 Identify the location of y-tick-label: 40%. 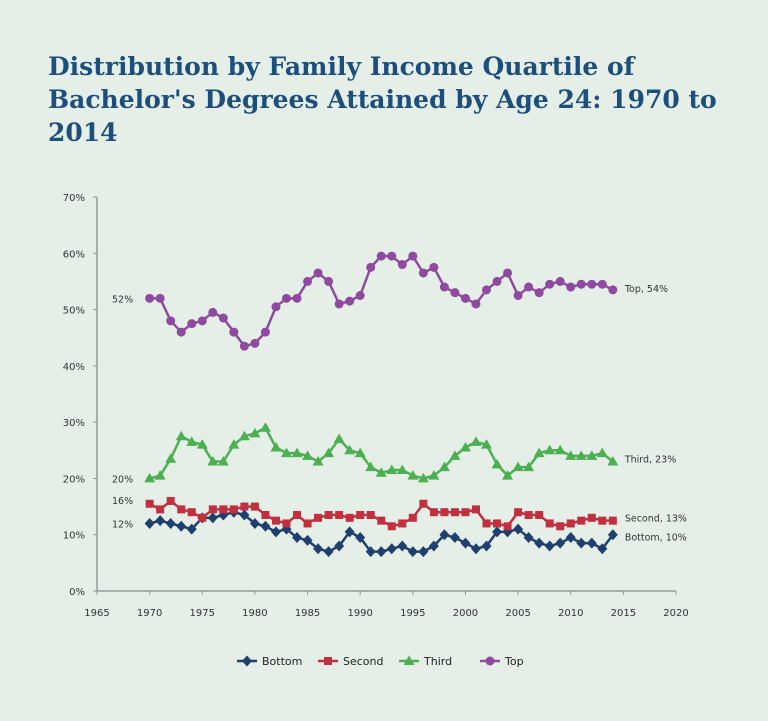
(74, 367).